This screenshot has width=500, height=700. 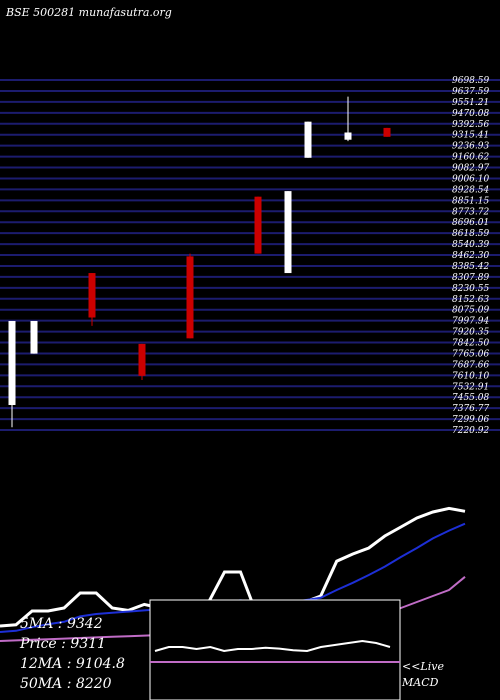 What do you see at coordinates (470, 201) in the screenshot?
I see `y-tick-label: 8851.15` at bounding box center [470, 201].